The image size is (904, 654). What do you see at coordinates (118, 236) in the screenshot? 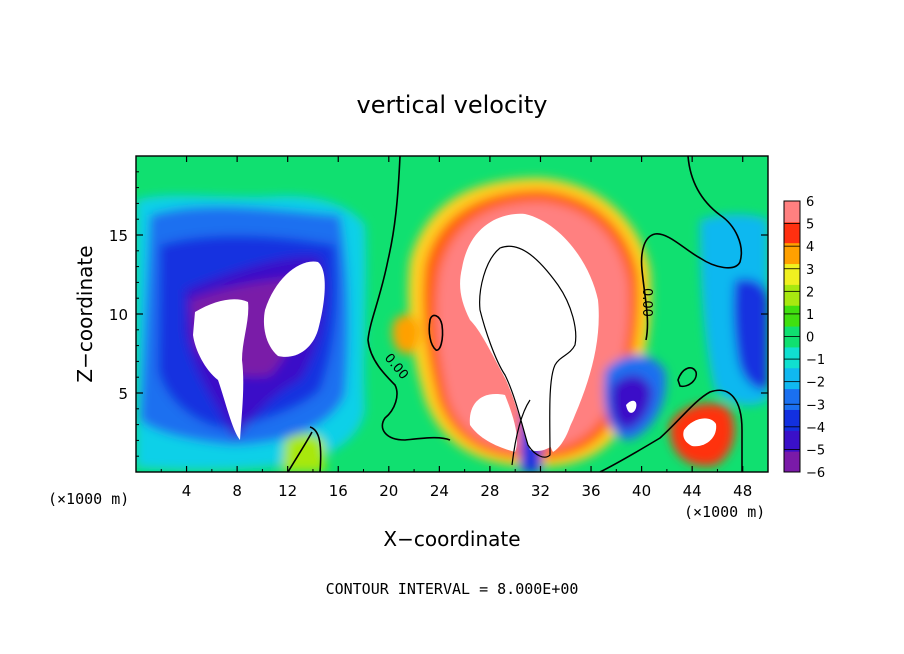
I see `y-tick-label: 15` at bounding box center [118, 236].